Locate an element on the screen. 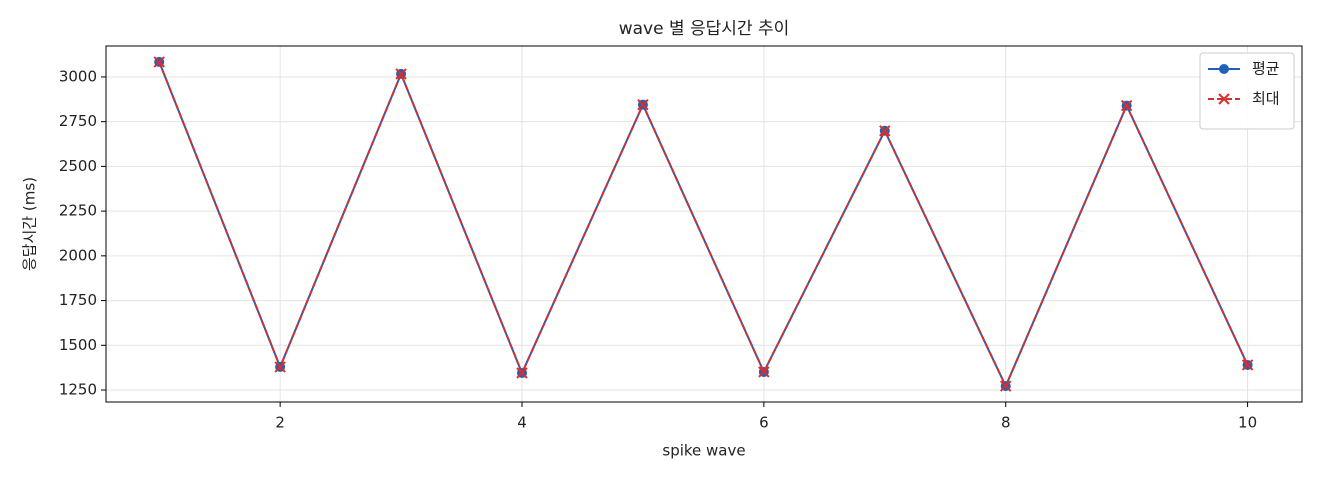 The image size is (1320, 484). y-axis-label: 응답시간 (ms) is located at coordinates (30, 224).